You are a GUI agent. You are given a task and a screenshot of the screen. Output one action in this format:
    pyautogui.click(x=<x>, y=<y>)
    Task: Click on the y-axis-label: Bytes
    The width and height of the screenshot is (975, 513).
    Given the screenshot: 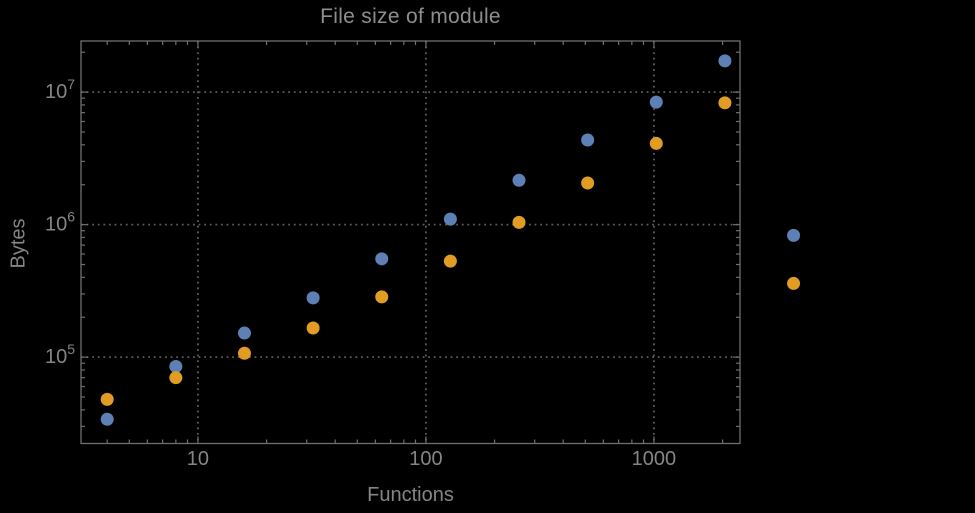 What is the action you would take?
    pyautogui.click(x=18, y=243)
    